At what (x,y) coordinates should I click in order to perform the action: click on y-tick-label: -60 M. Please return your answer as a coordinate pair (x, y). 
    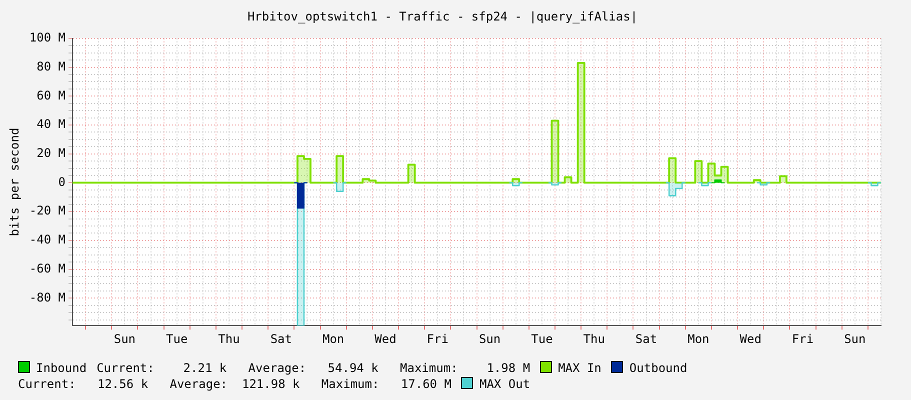
    Looking at the image, I should click on (47, 268).